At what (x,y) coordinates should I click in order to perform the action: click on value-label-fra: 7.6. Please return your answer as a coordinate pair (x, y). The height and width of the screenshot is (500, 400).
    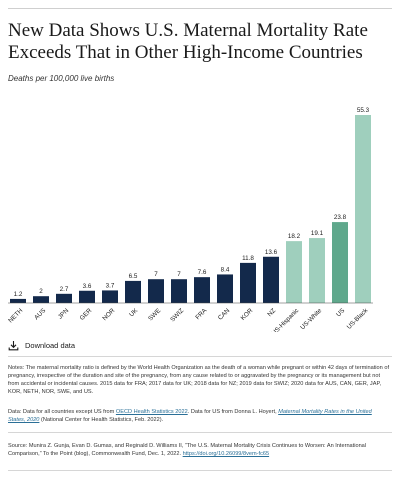
    Looking at the image, I should click on (202, 272).